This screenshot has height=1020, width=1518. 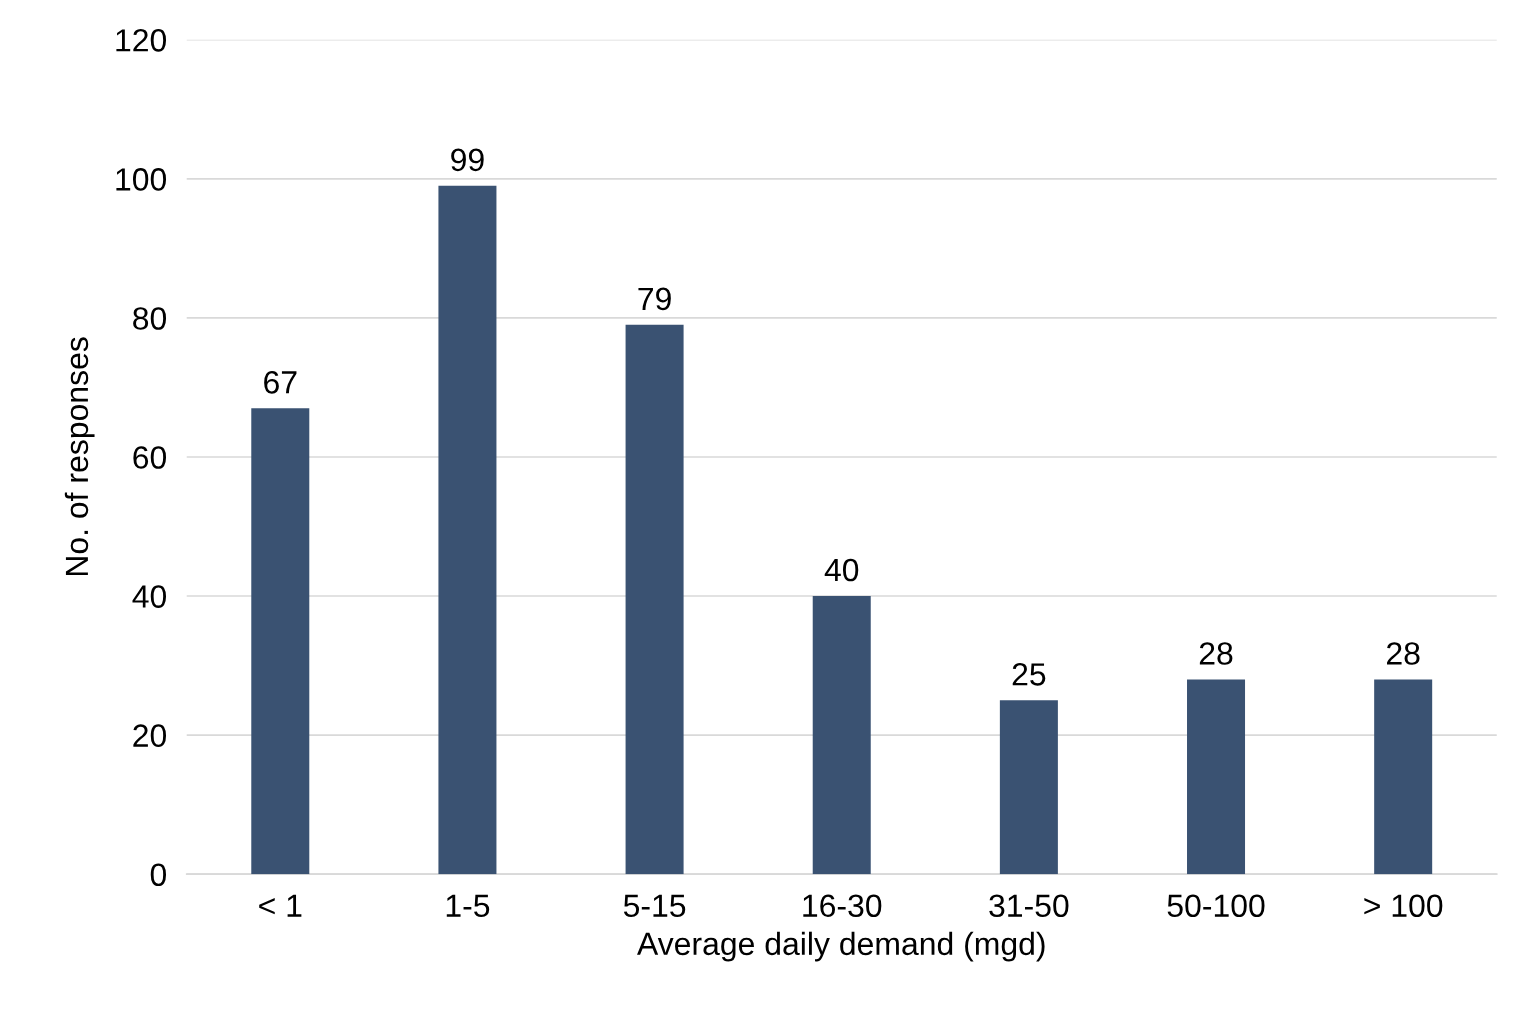 What do you see at coordinates (1029, 906) in the screenshot?
I see `x-tick-label: 31-50` at bounding box center [1029, 906].